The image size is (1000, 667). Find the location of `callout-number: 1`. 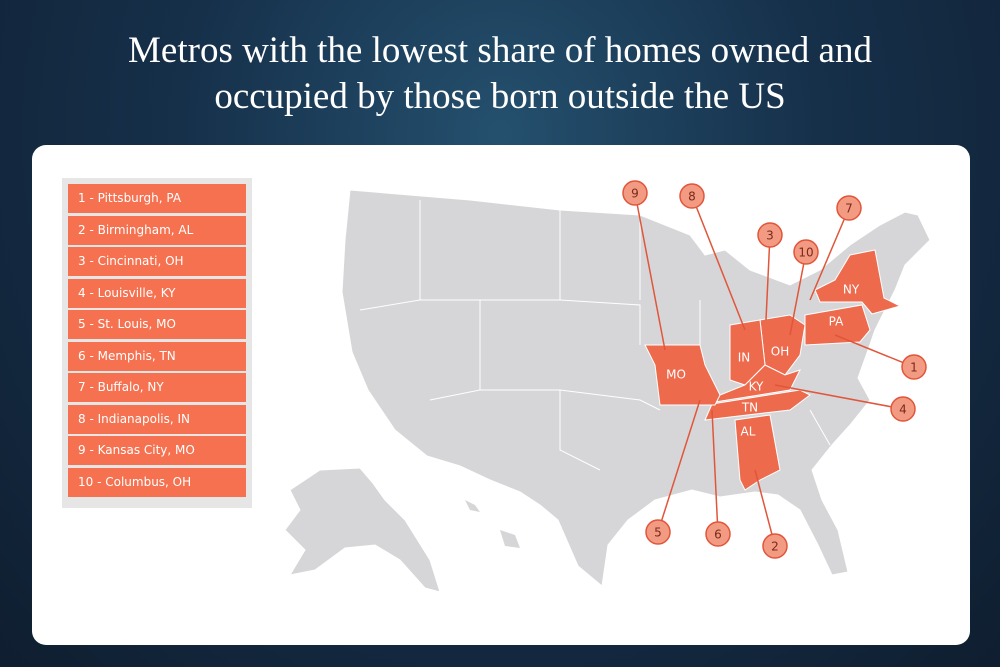

callout-number: 1 is located at coordinates (914, 368).